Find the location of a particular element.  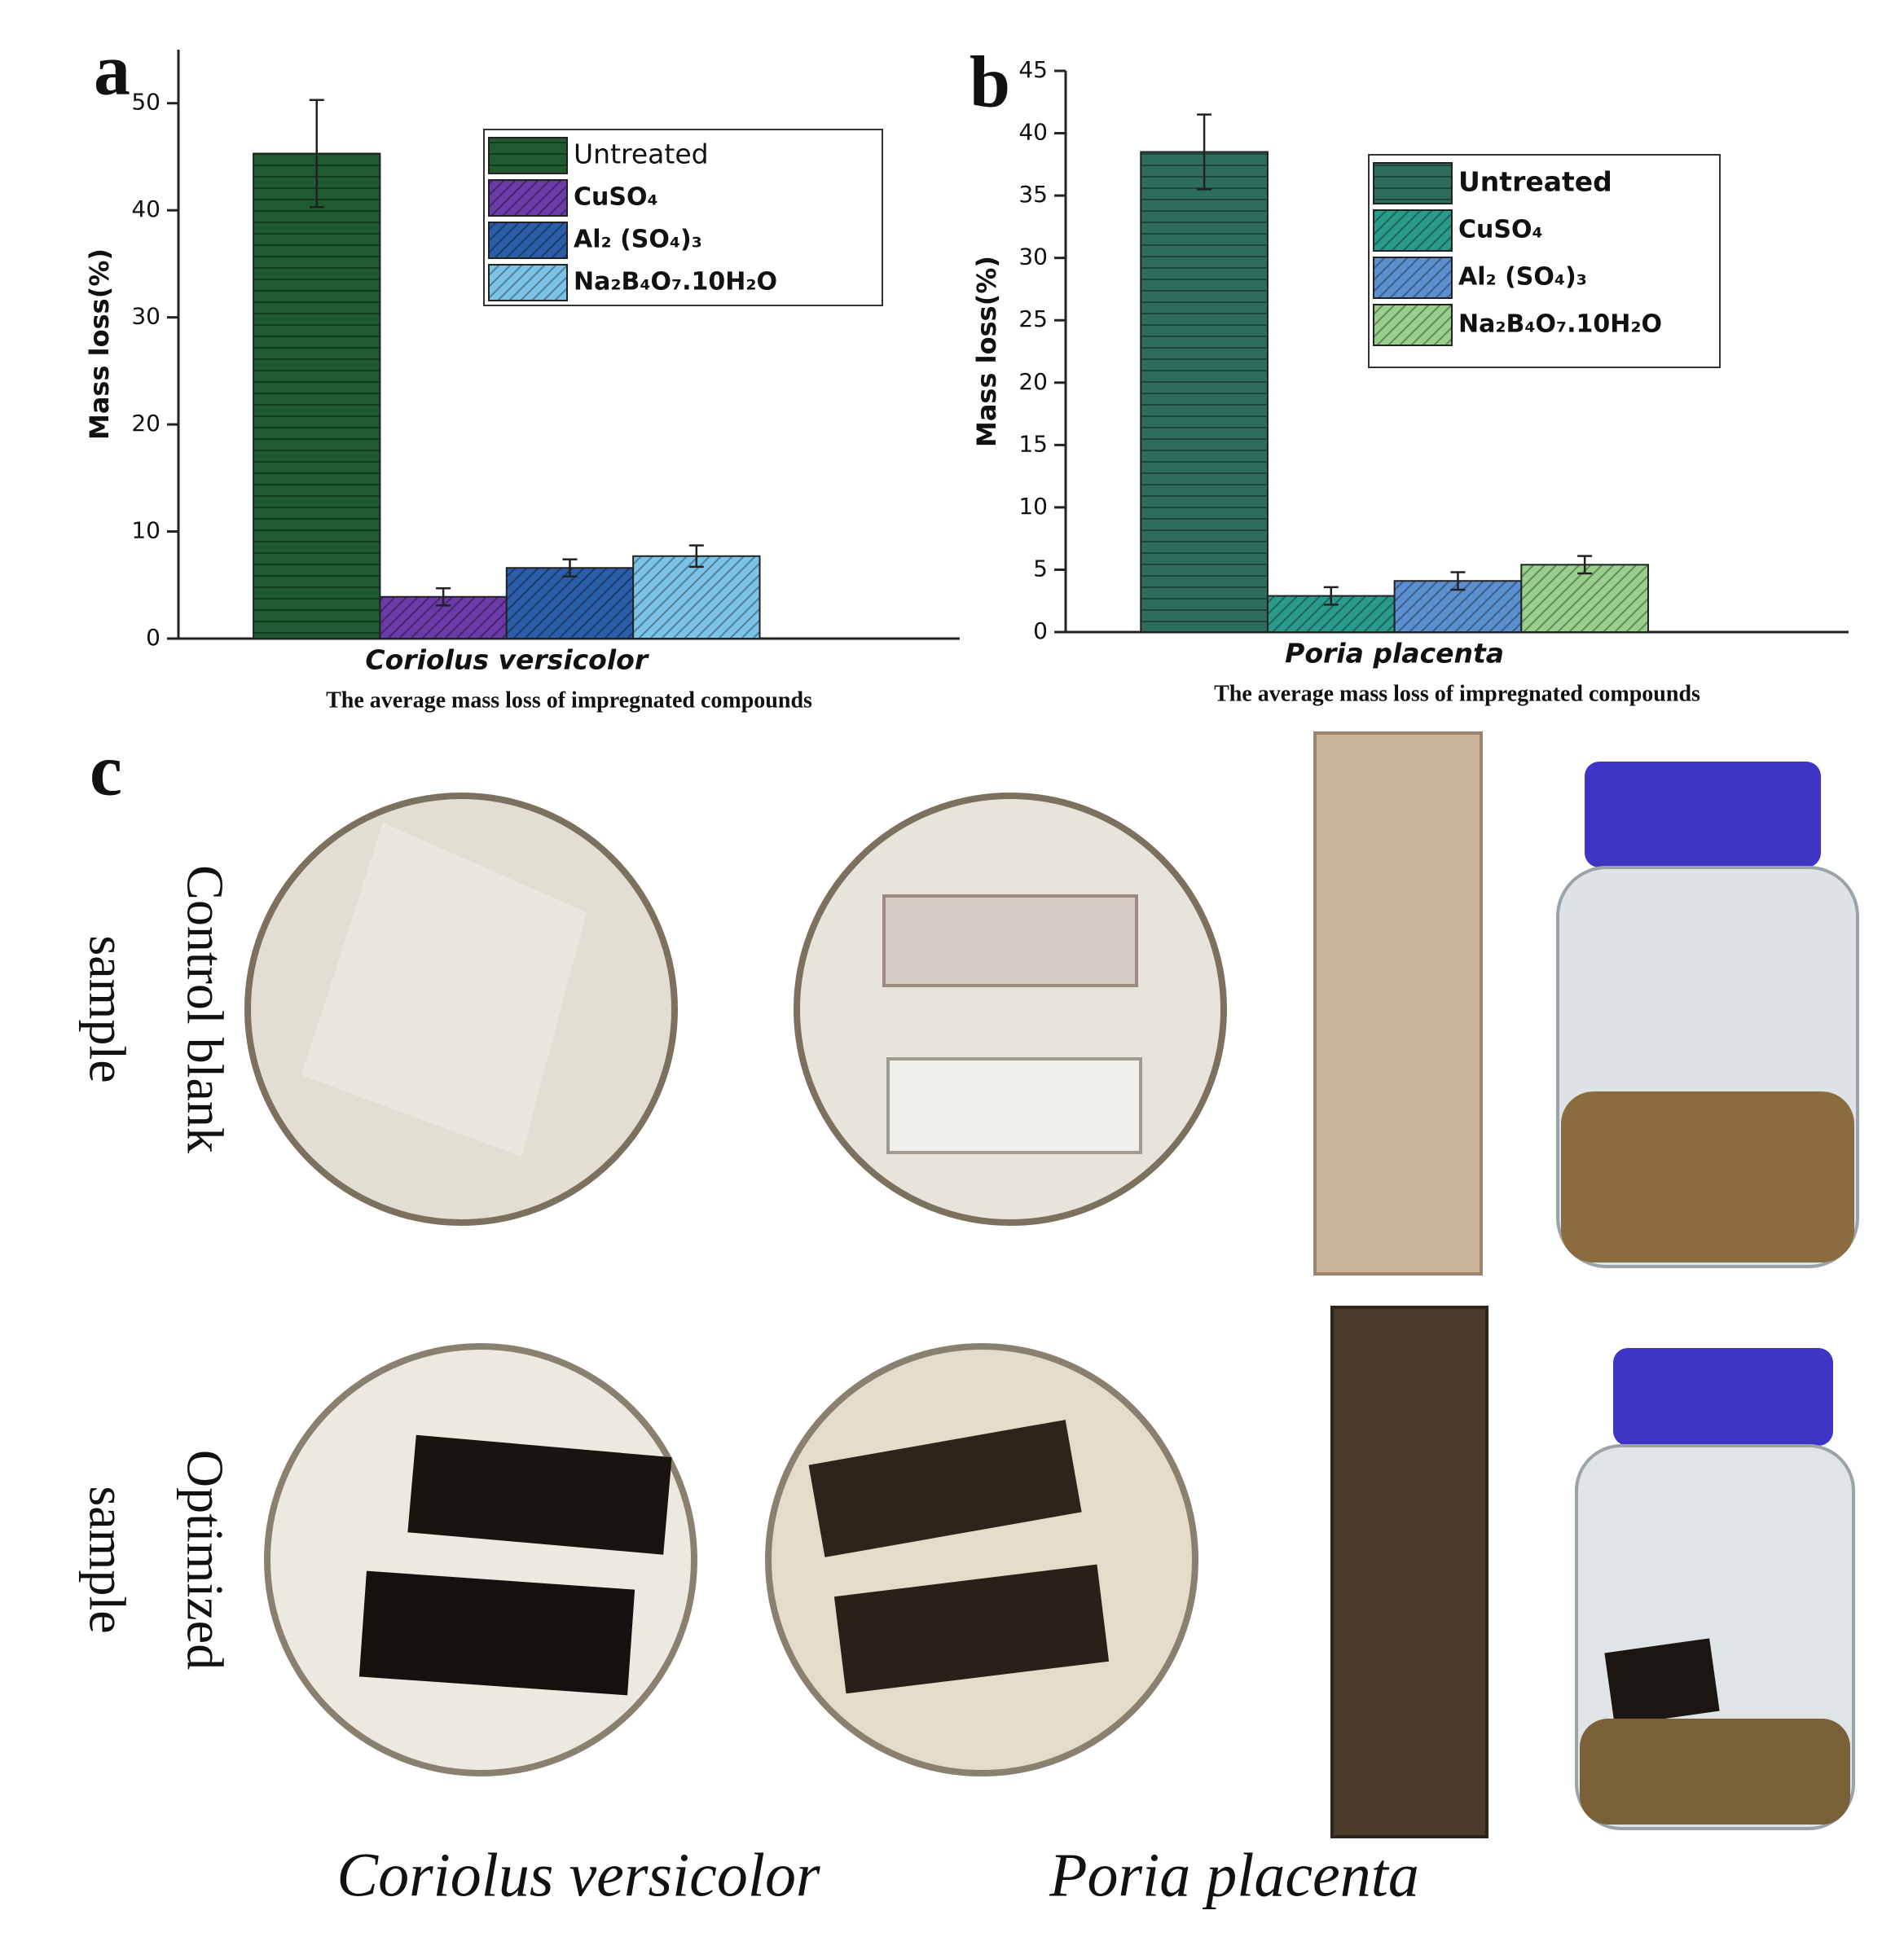

x-axis-label: Coriolus versicolor is located at coordinates (507, 660).